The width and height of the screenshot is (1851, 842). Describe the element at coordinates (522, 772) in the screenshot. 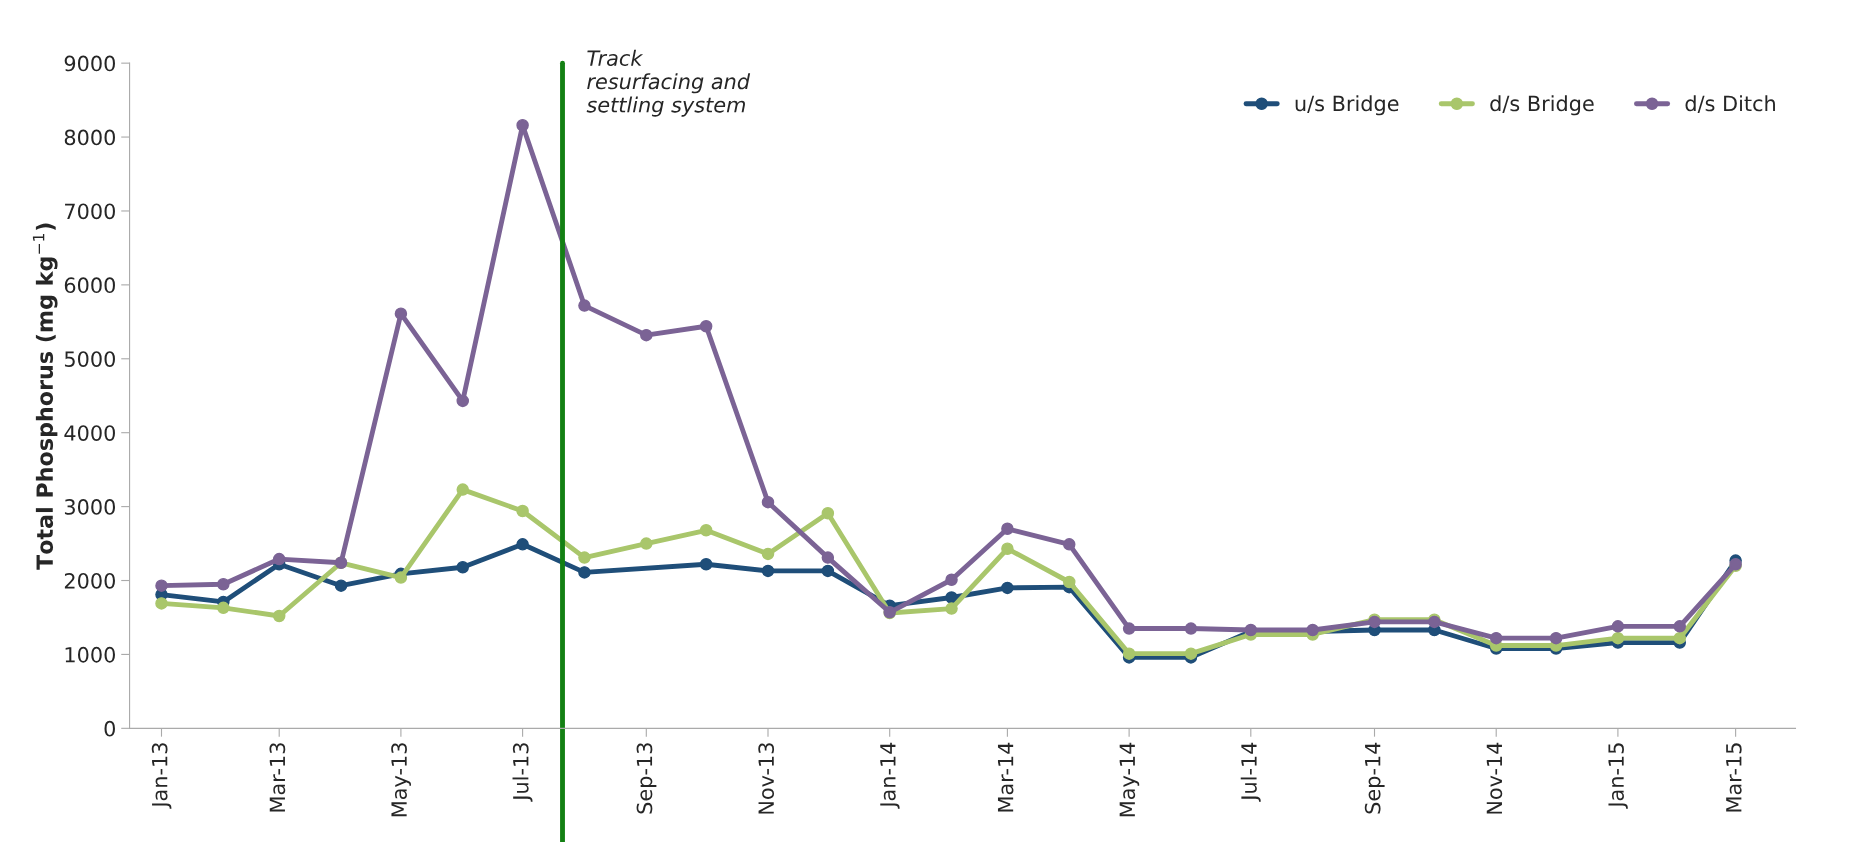

I see `x-tick-label: Jul-13` at that location.